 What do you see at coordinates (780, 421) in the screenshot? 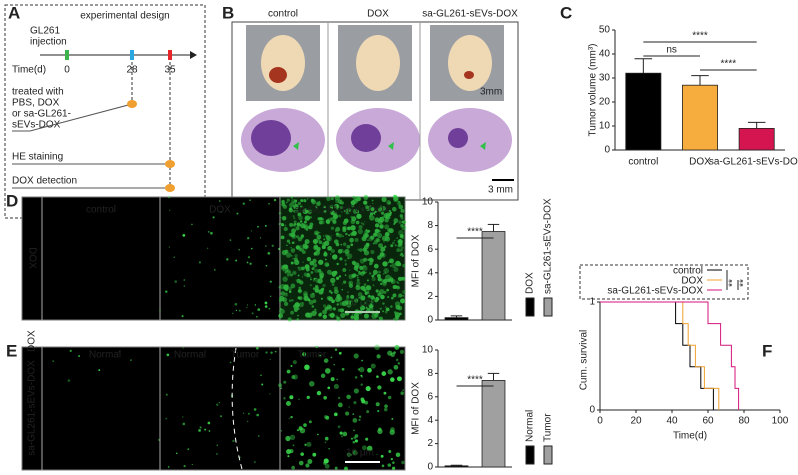
I see `x-tick-label: 100` at bounding box center [780, 421].